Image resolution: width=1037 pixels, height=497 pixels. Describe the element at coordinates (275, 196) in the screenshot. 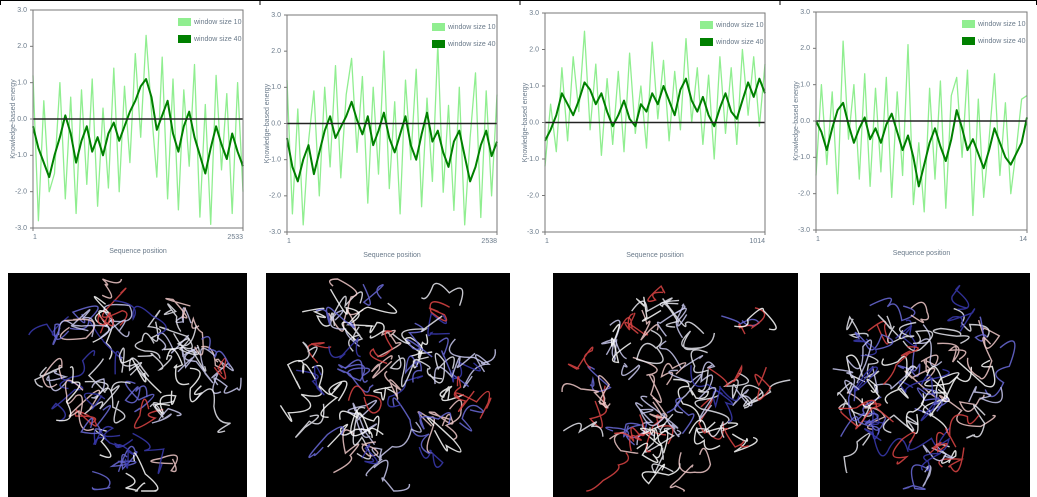

I see `y-tick-label: -2.0` at that location.